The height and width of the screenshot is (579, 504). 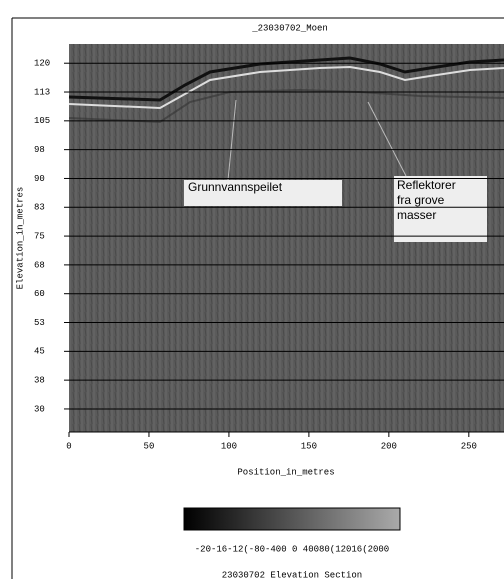 I want to click on y-tick-label: 53, so click(x=39, y=323).